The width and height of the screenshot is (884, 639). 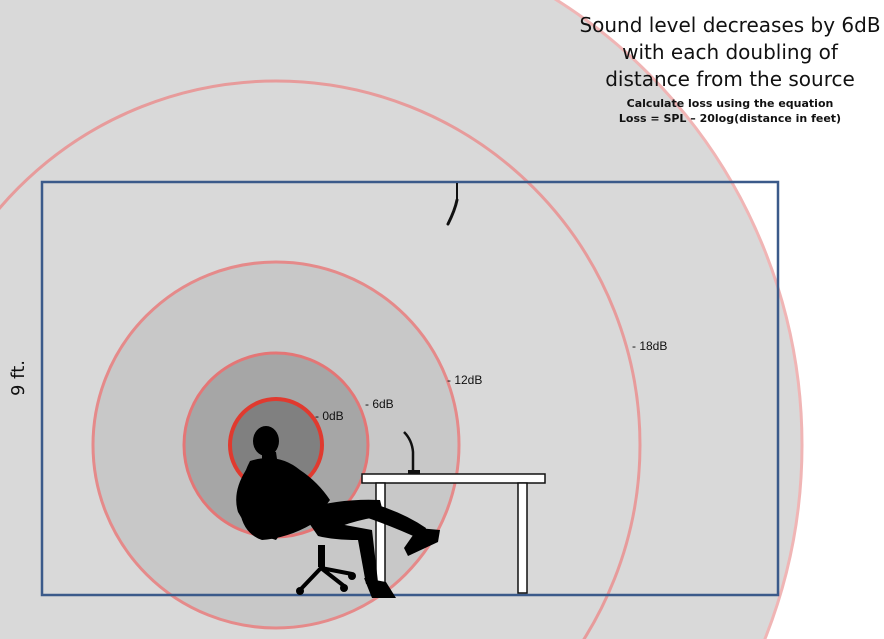 What do you see at coordinates (649, 346) in the screenshot?
I see `label-18db: - 18dB` at bounding box center [649, 346].